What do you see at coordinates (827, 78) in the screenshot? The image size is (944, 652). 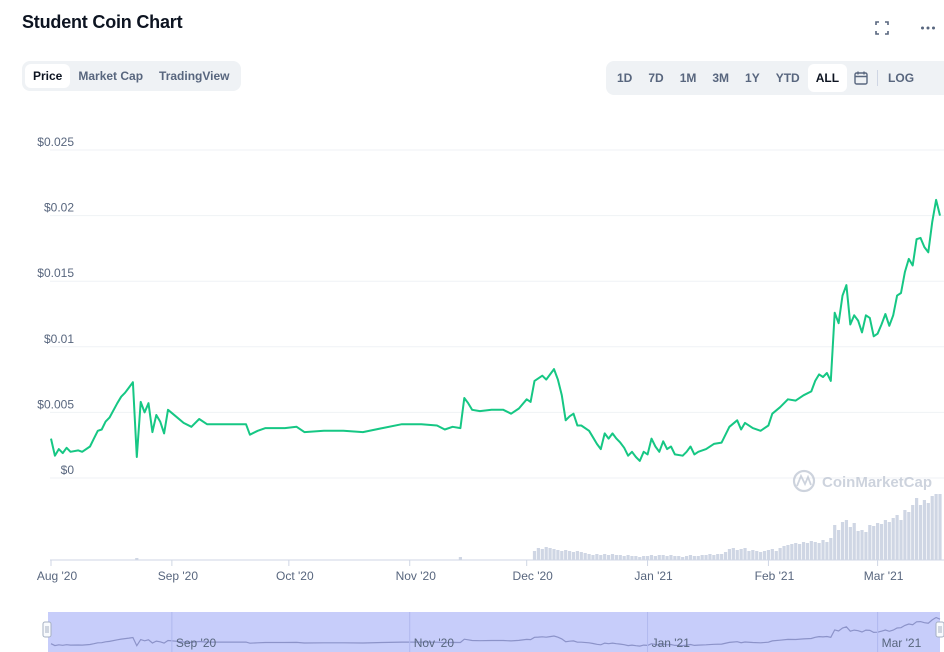 I see `range-all: ALL` at bounding box center [827, 78].